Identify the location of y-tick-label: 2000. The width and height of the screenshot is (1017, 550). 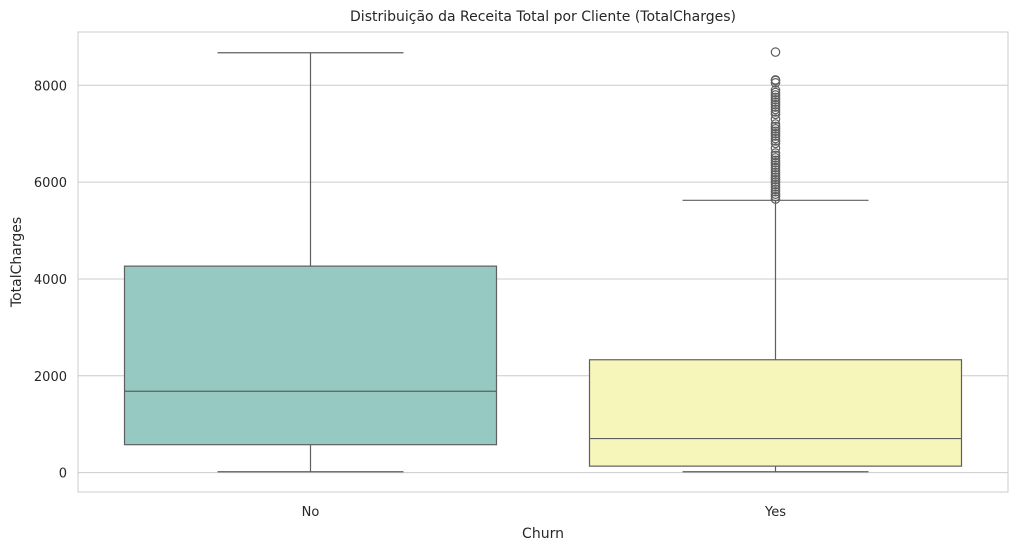
(50, 377).